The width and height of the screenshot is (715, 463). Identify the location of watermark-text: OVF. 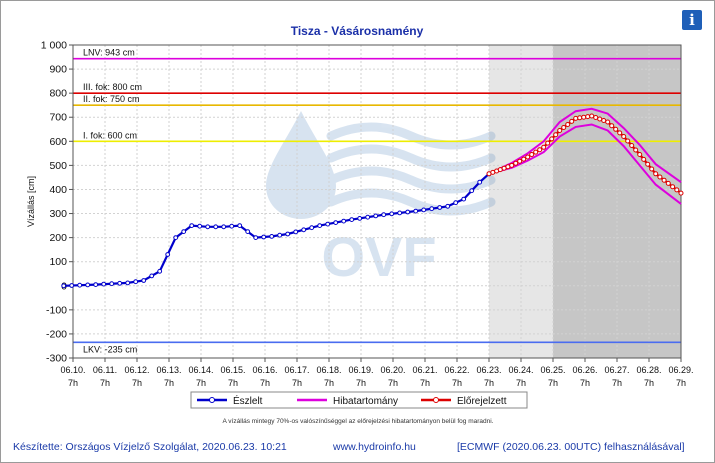
(378, 256).